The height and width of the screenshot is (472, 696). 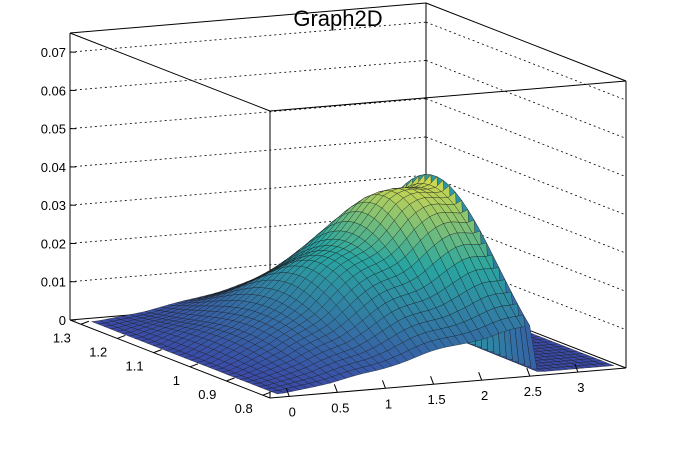 I want to click on y-axis-ticks: 0.8 0.9 1 1.1 1.2 1.3, so click(x=162, y=368).